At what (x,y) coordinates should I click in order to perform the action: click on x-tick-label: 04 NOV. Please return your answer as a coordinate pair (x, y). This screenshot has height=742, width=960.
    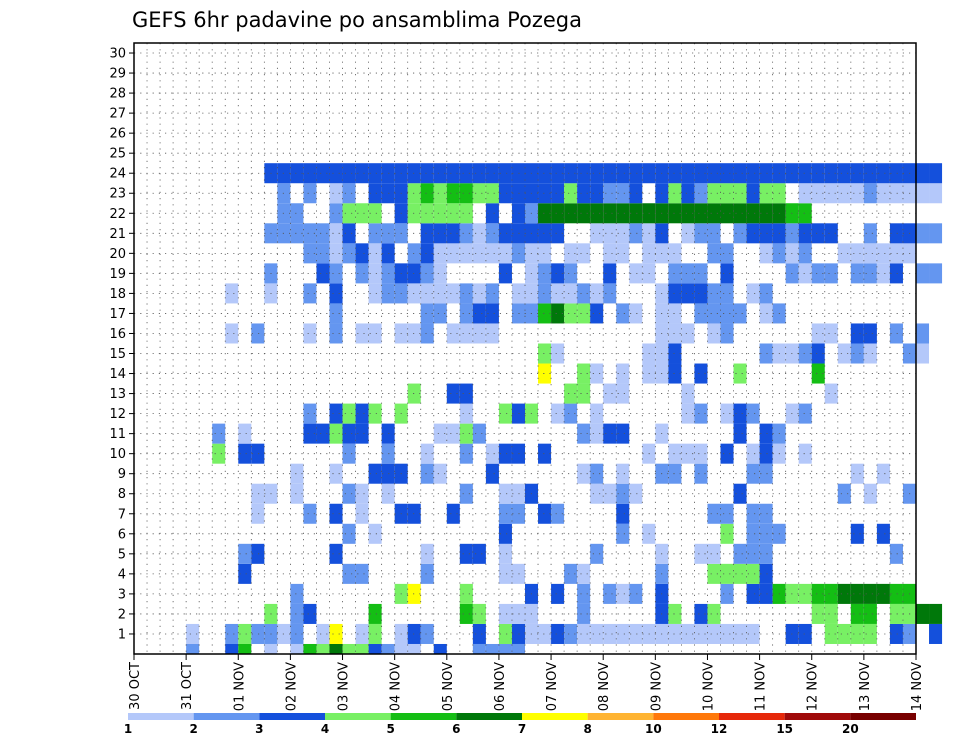
    Looking at the image, I should click on (396, 686).